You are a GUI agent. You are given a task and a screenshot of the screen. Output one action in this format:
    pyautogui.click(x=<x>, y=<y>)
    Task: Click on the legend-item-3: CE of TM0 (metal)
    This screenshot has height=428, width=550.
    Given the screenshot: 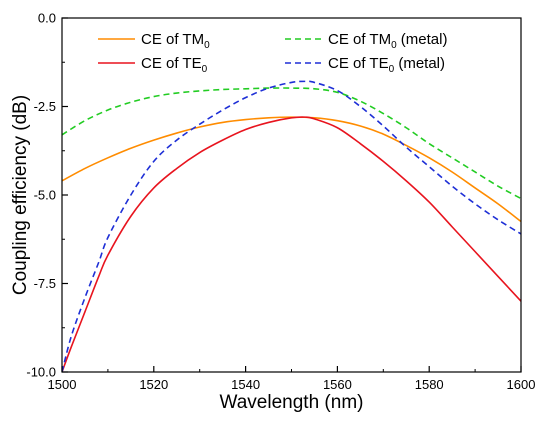 What is the action you would take?
    pyautogui.click(x=366, y=41)
    